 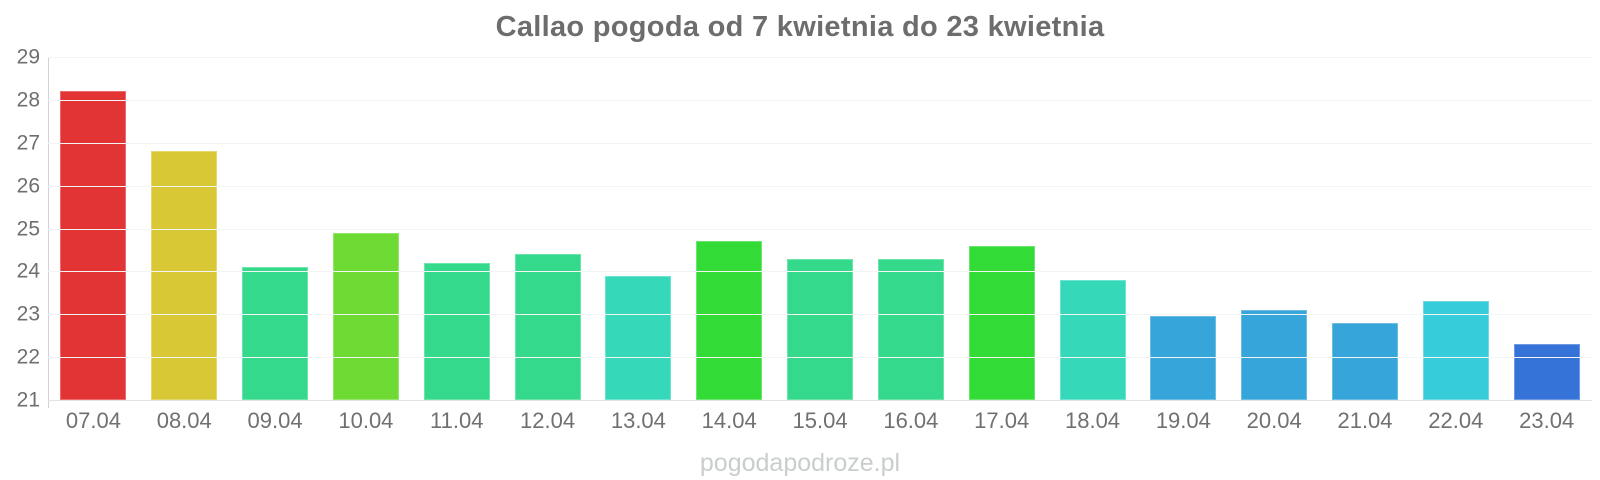 What do you see at coordinates (184, 275) in the screenshot?
I see `bar-08.04` at bounding box center [184, 275].